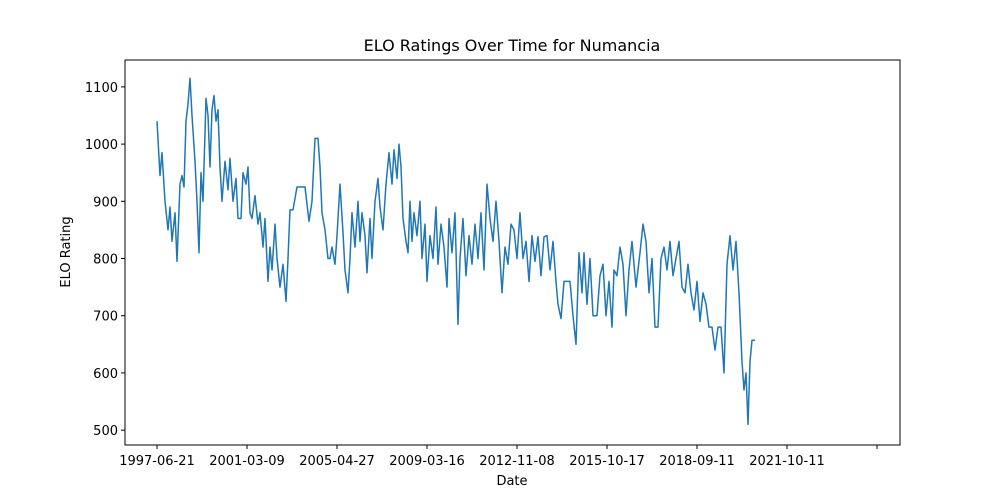 The height and width of the screenshot is (504, 1000). What do you see at coordinates (607, 461) in the screenshot?
I see `x-tick-label: 2015-10-17` at bounding box center [607, 461].